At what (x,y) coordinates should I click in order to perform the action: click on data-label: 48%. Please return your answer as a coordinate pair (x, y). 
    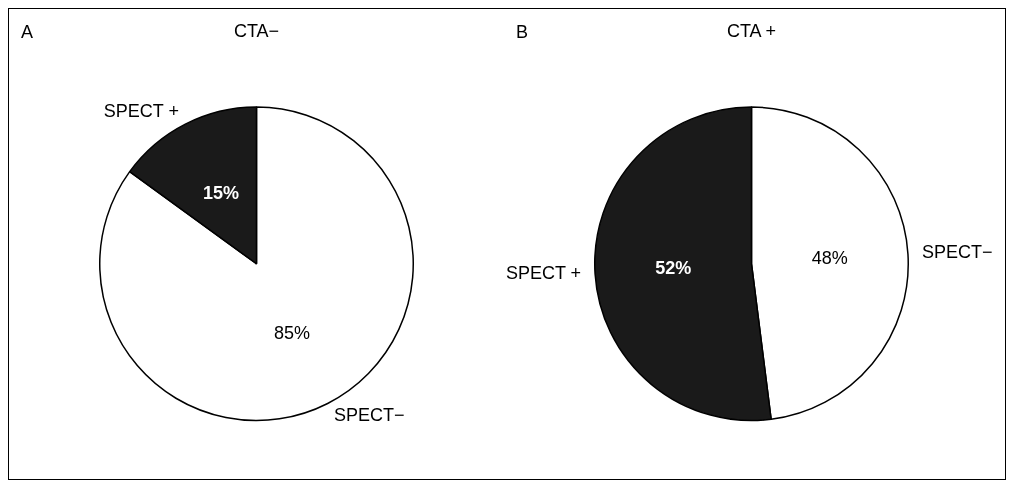
    Looking at the image, I should click on (829, 257).